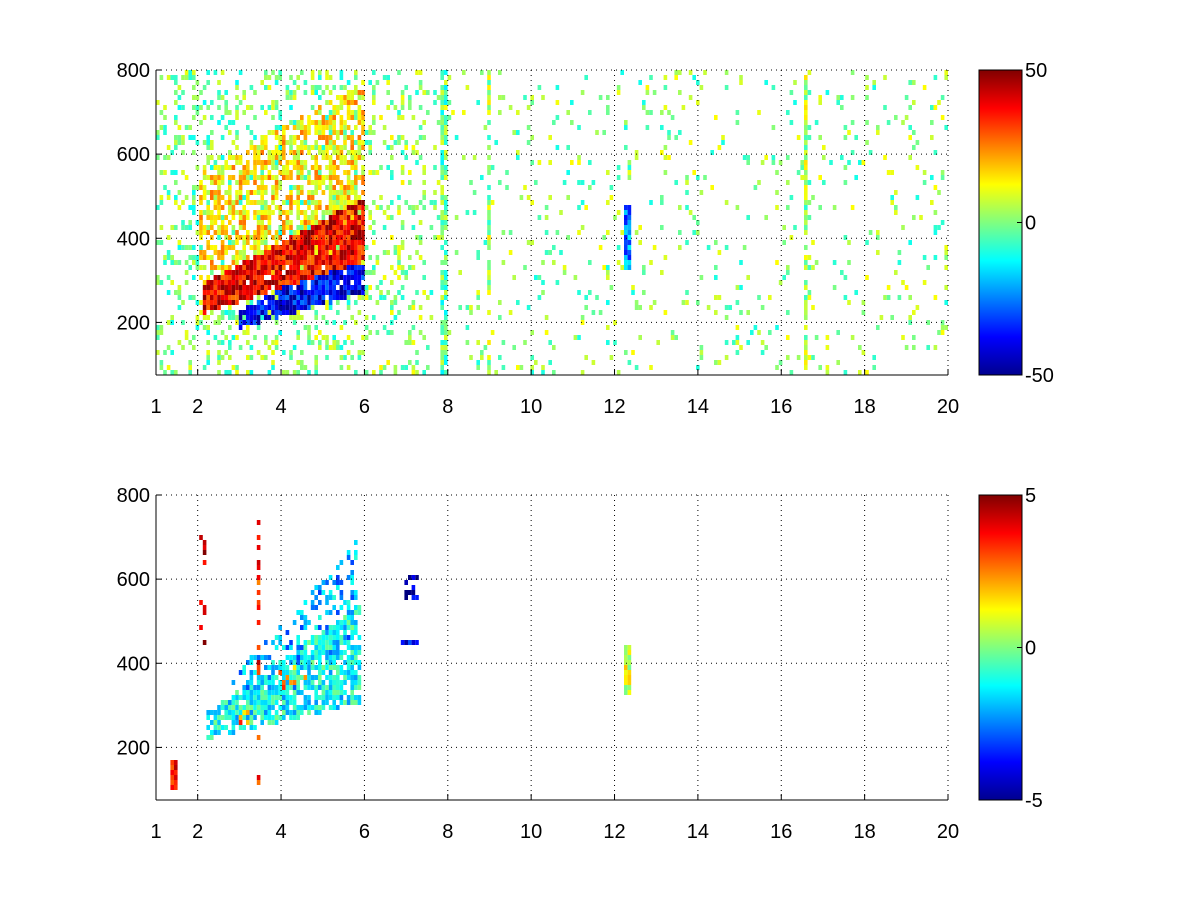 This screenshot has width=1200, height=900. I want to click on x-tick-label: 4, so click(280, 407).